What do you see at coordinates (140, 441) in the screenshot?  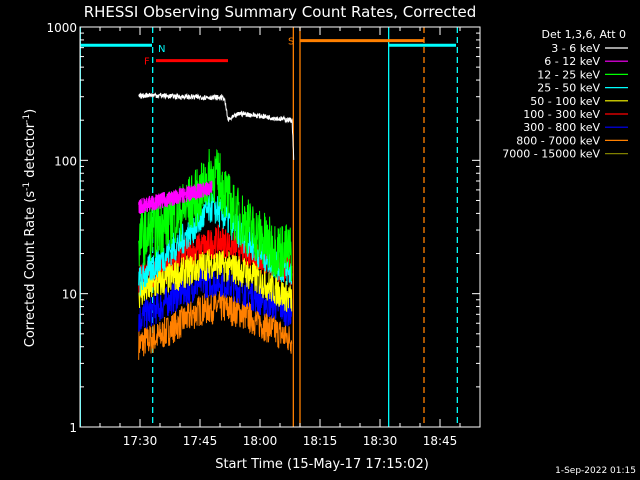 I see `x-tick-label: 17:30` at bounding box center [140, 441].